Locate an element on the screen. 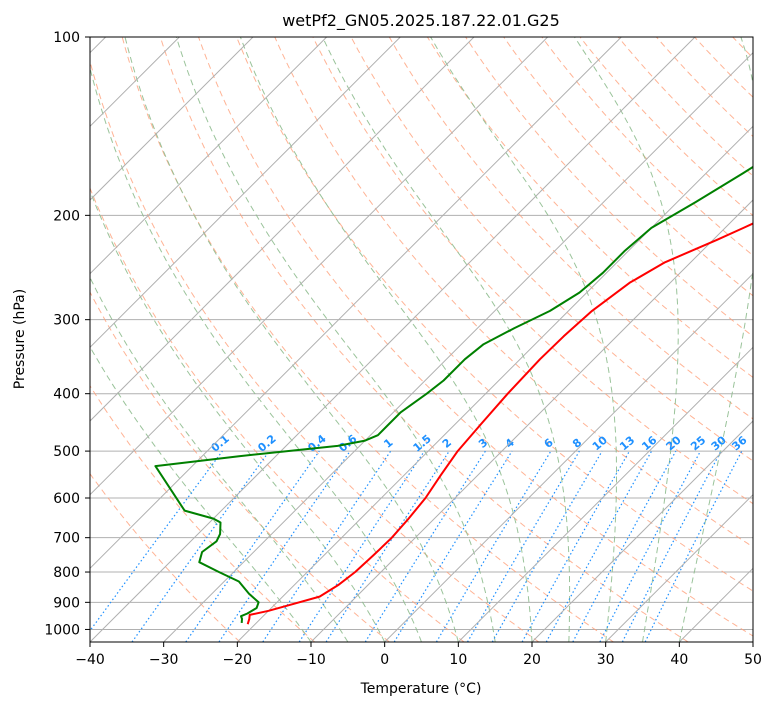  y-tick-label: 1000 is located at coordinates (62, 630).